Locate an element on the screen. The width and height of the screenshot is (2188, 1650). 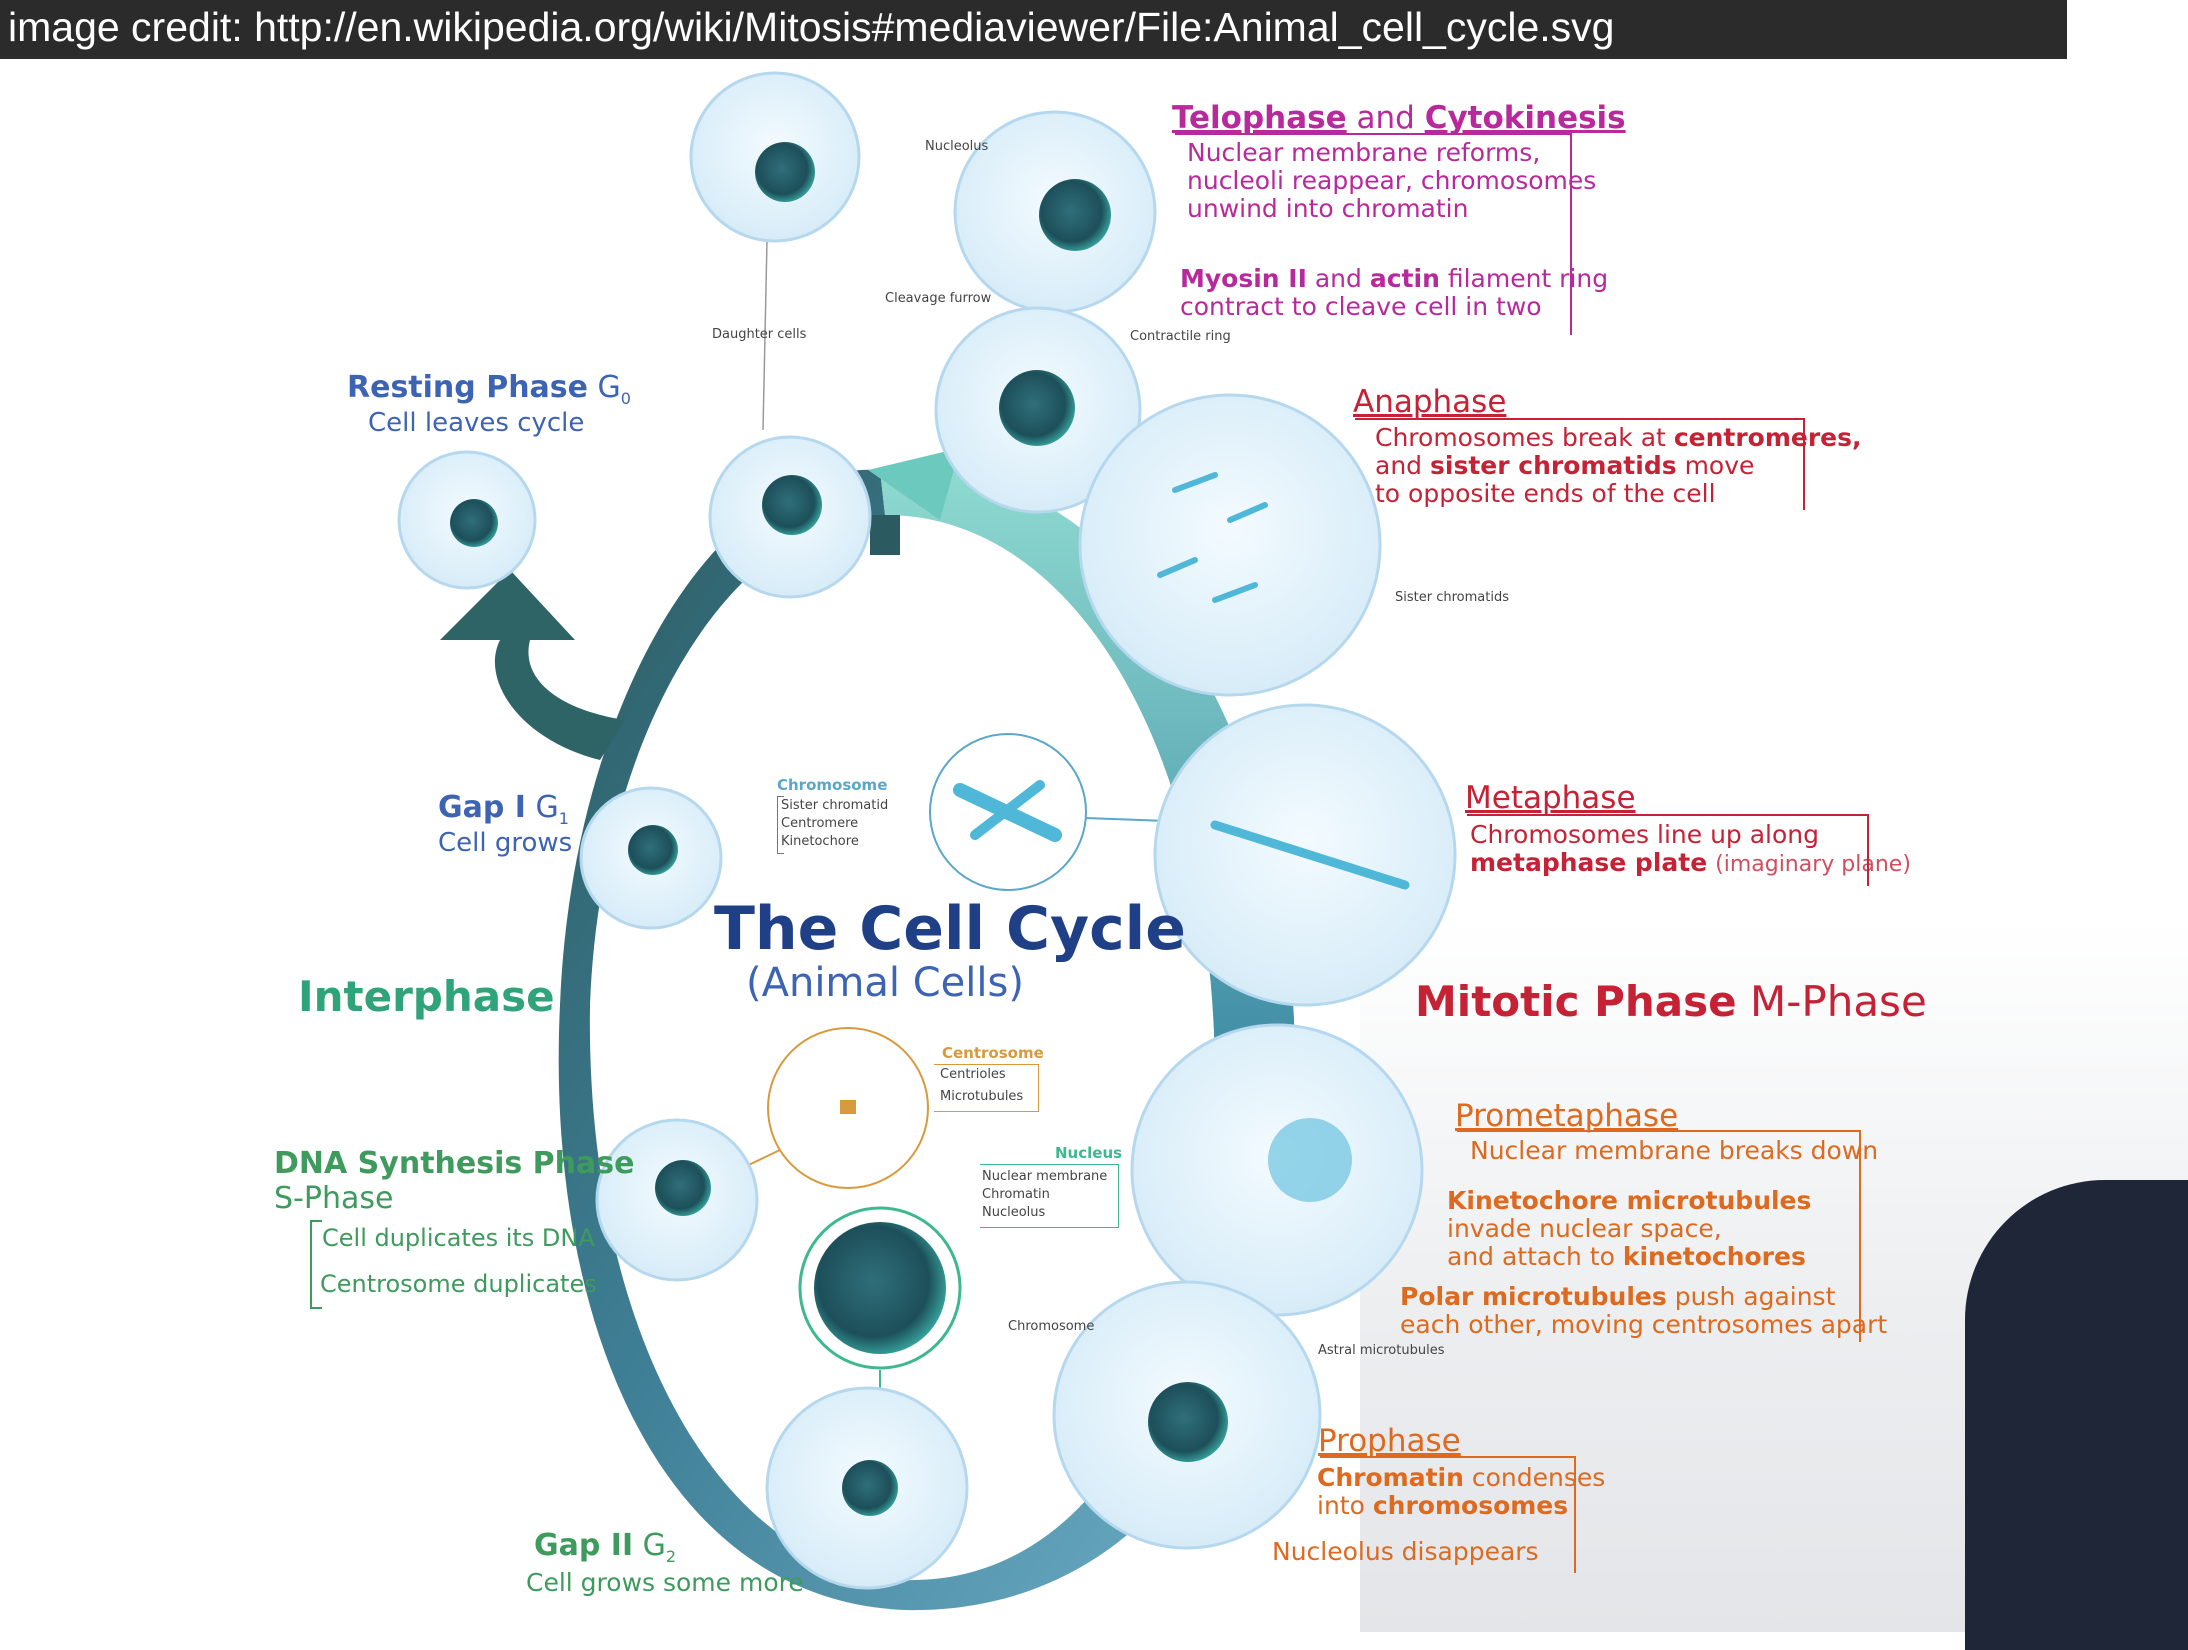
label-astral: Astral microtubules is located at coordinates (1381, 1350).